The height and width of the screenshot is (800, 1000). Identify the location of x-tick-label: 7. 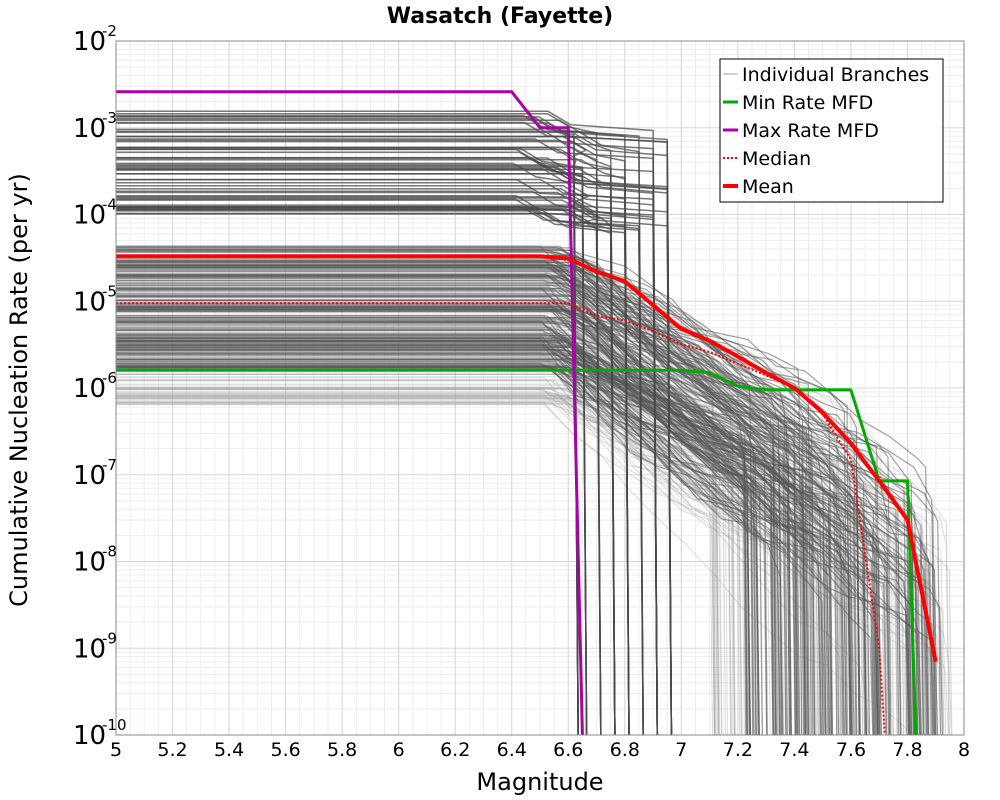
(681, 750).